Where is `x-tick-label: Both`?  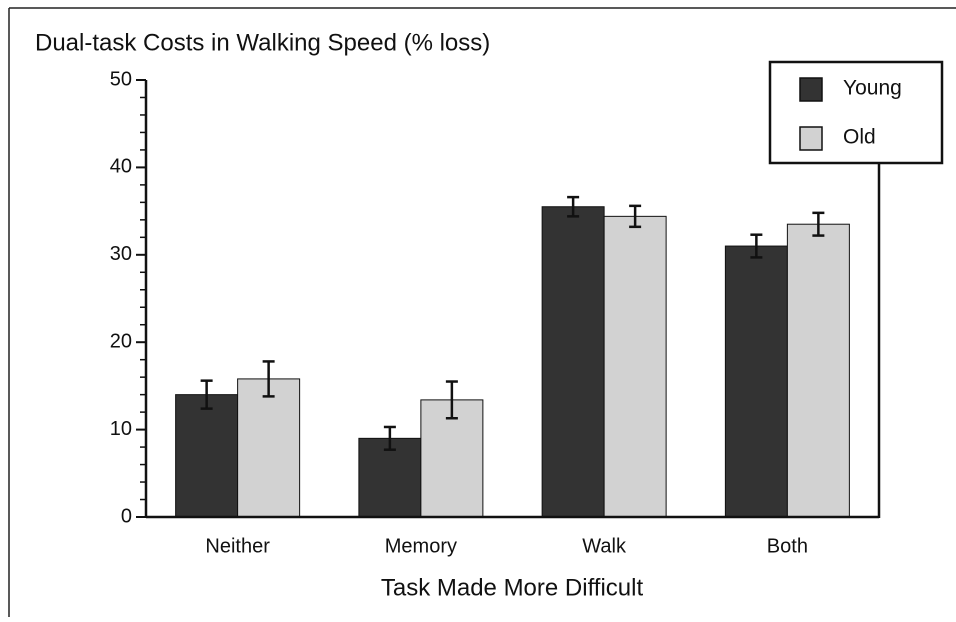
x-tick-label: Both is located at coordinates (787, 546).